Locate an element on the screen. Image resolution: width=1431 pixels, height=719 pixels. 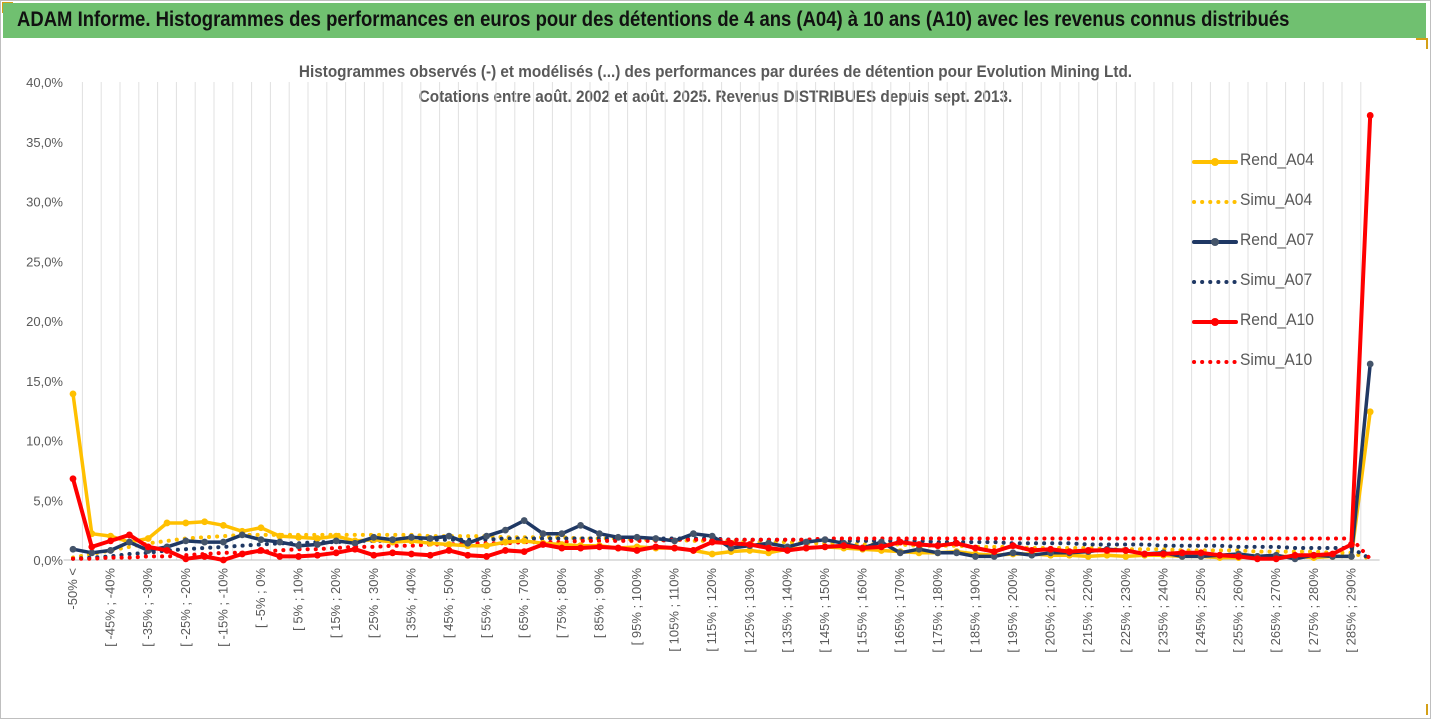
series-line-simu_a10 is located at coordinates (722, 548).